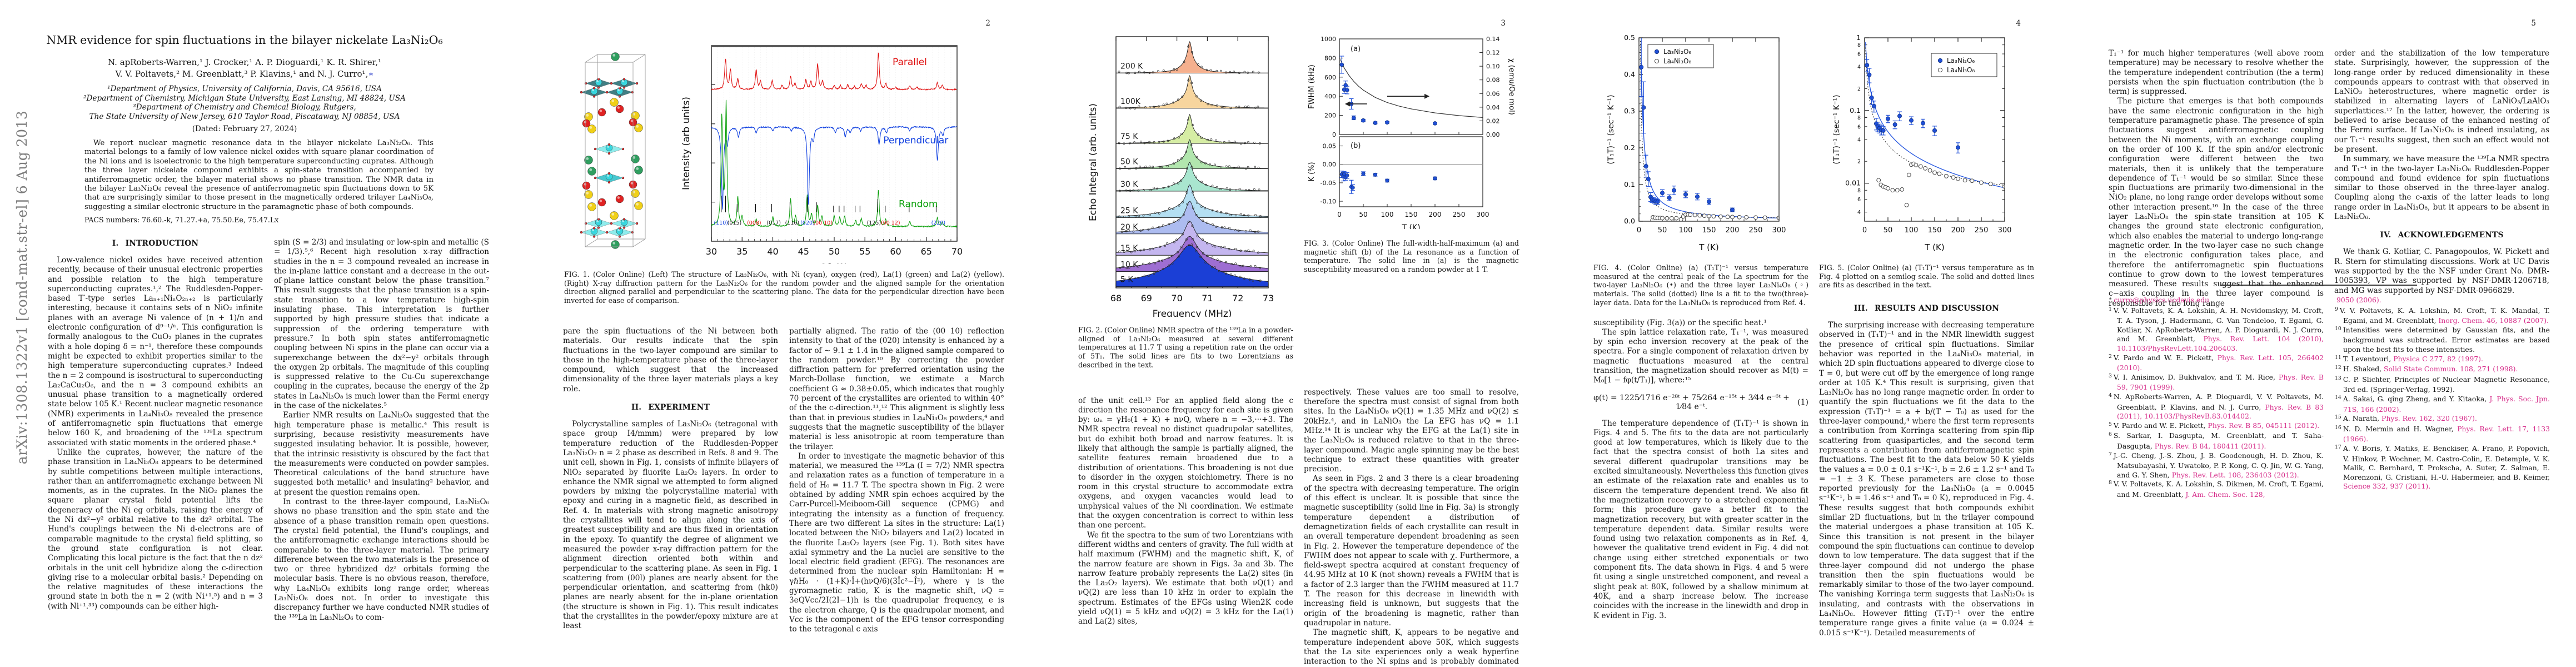 The width and height of the screenshot is (2576, 667). What do you see at coordinates (1129, 265) in the screenshot?
I see `svg-text: 10 K` at bounding box center [1129, 265].